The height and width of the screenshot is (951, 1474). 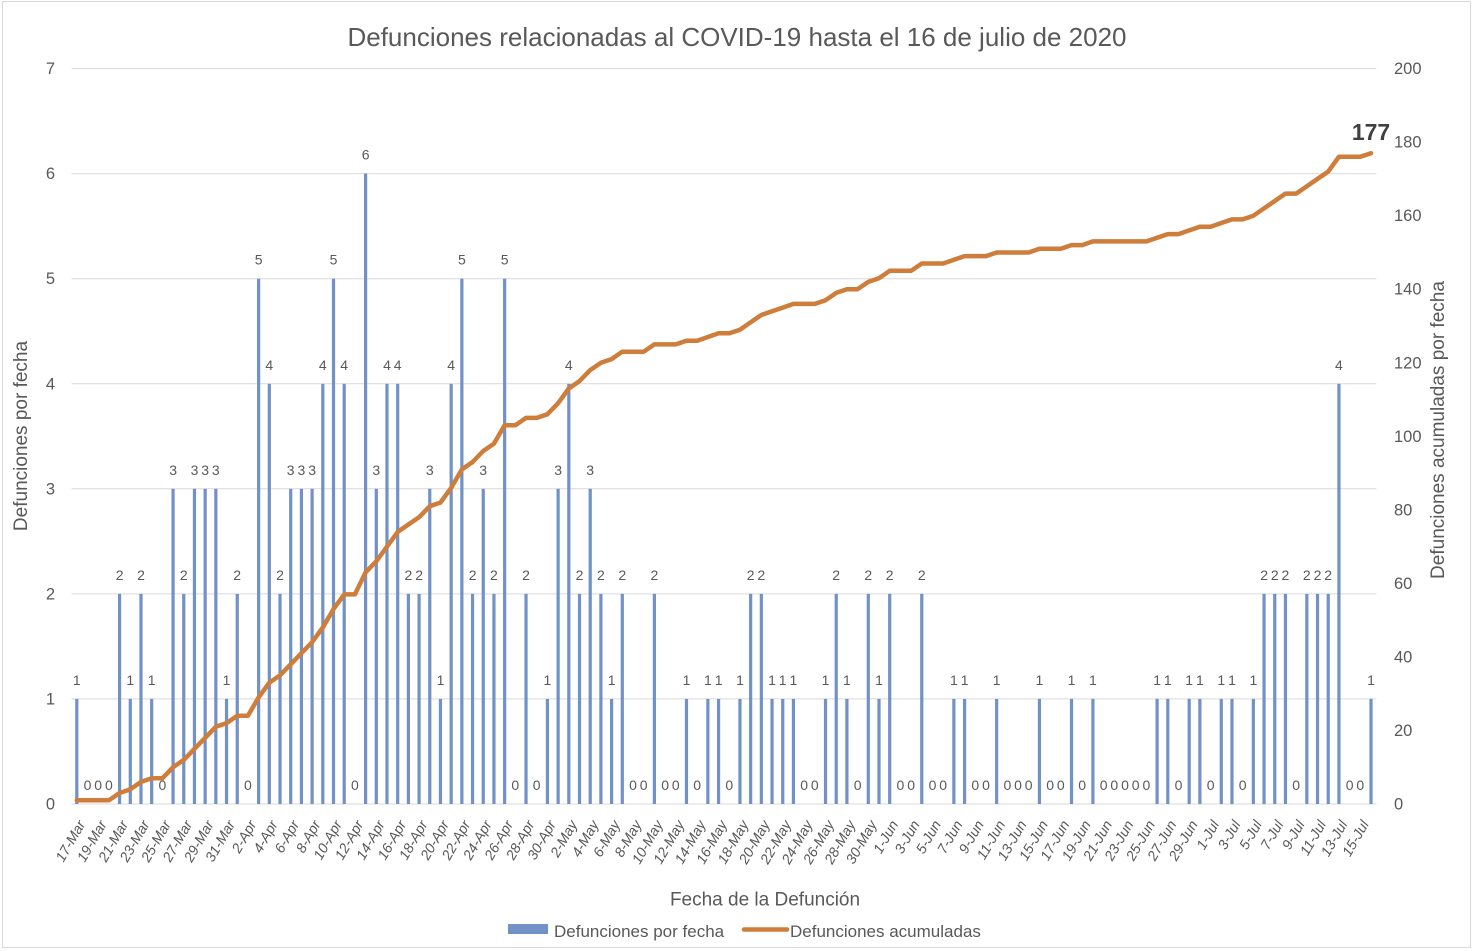 What do you see at coordinates (1408, 69) in the screenshot?
I see `svg-text: 200` at bounding box center [1408, 69].